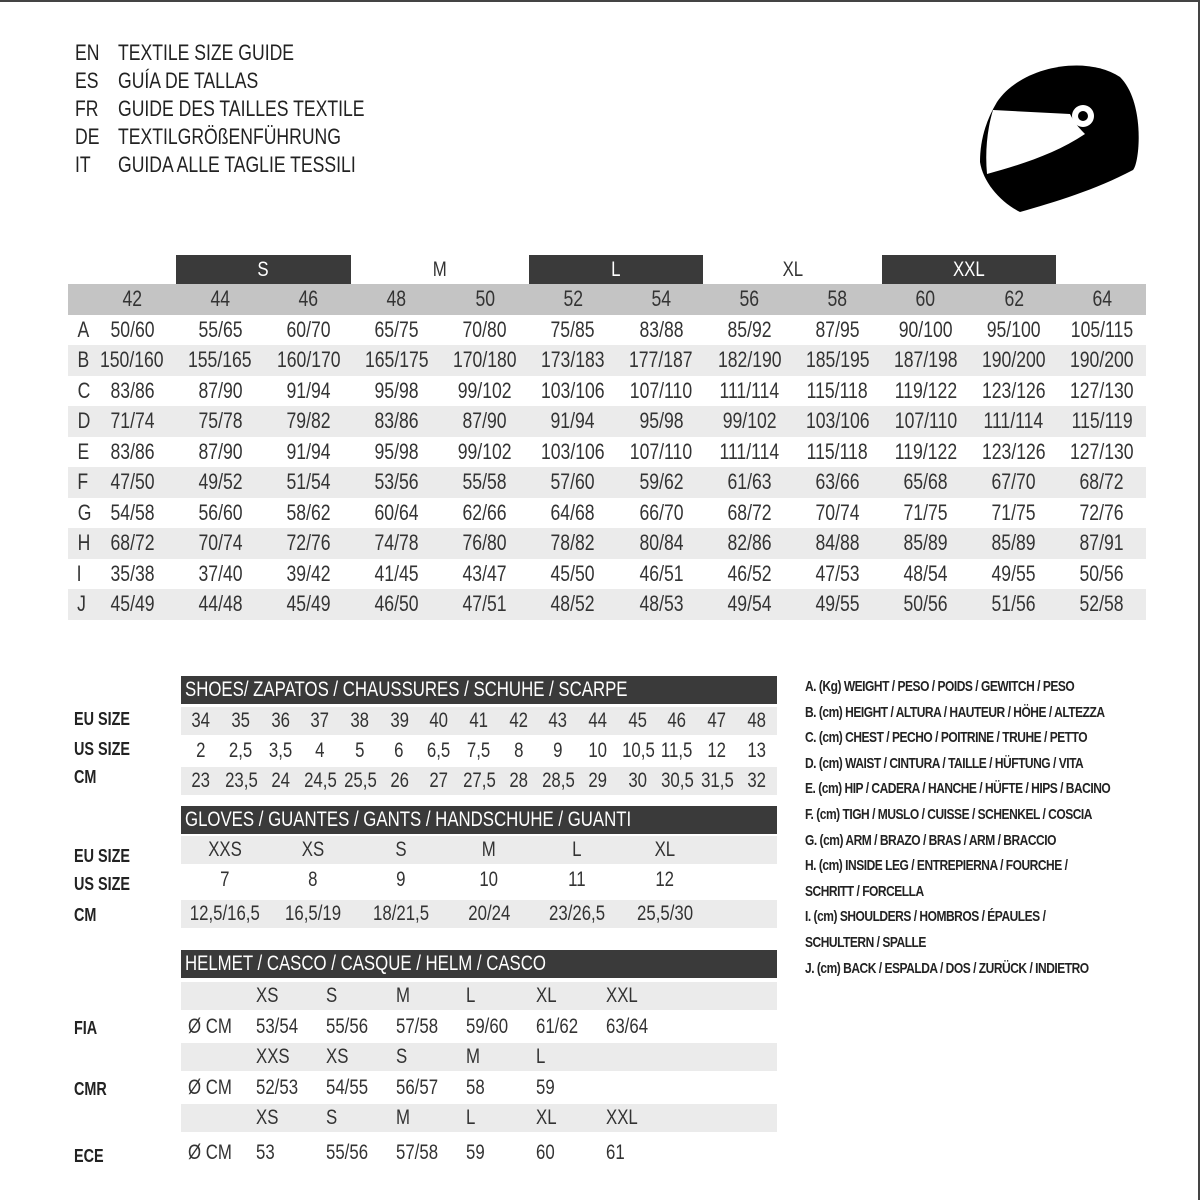 The width and height of the screenshot is (1200, 1200). Describe the element at coordinates (220, 542) in the screenshot. I see `table-cell-text: 70/74` at that location.